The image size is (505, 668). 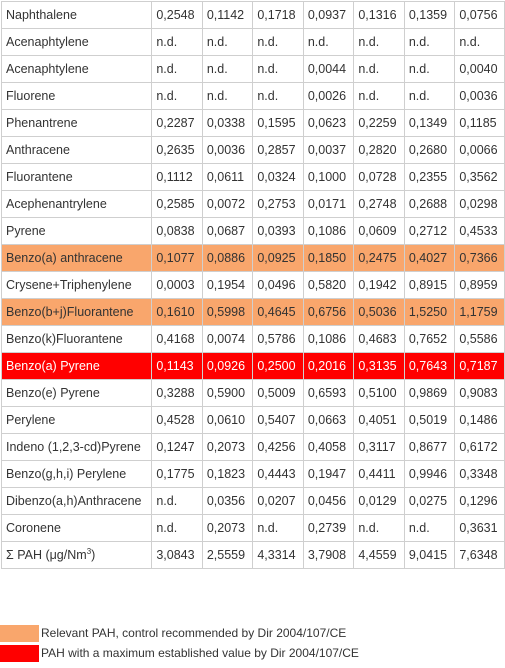 I want to click on compound-name: Acenaphtylene, so click(x=76, y=69).